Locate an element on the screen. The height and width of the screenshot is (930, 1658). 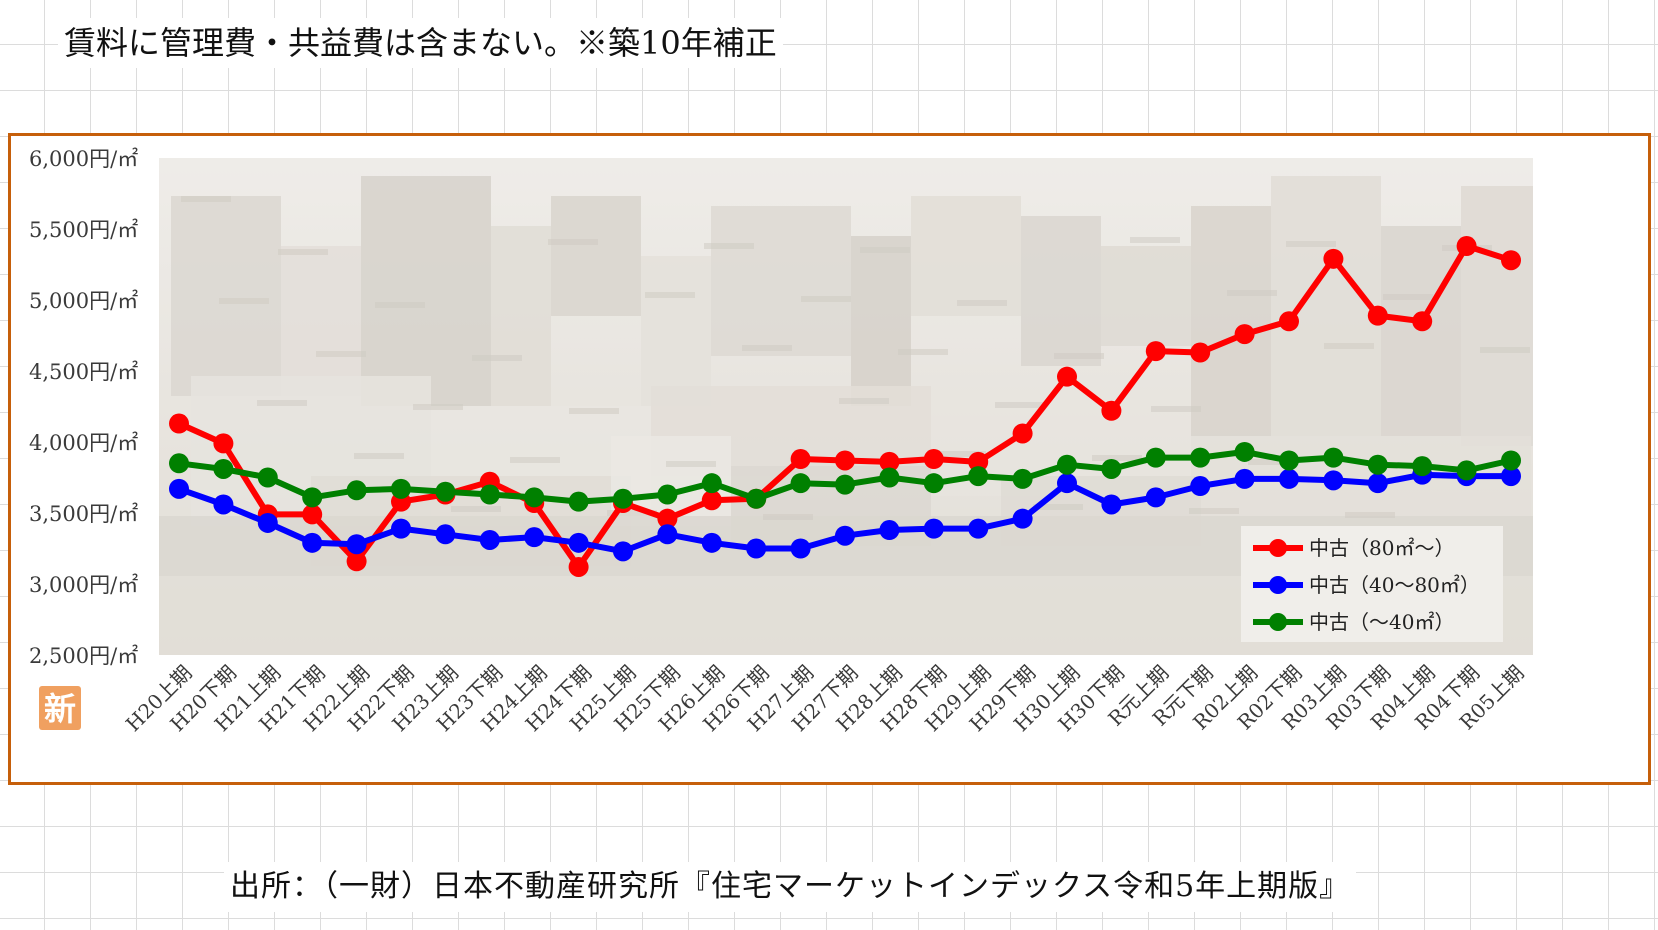
y-tick-label: 4,500円/㎡ is located at coordinates (83, 372).